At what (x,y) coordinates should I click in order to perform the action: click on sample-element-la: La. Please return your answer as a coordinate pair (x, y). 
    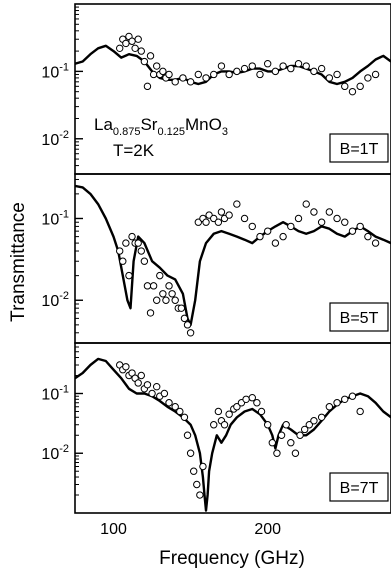
    Looking at the image, I should click on (103, 124).